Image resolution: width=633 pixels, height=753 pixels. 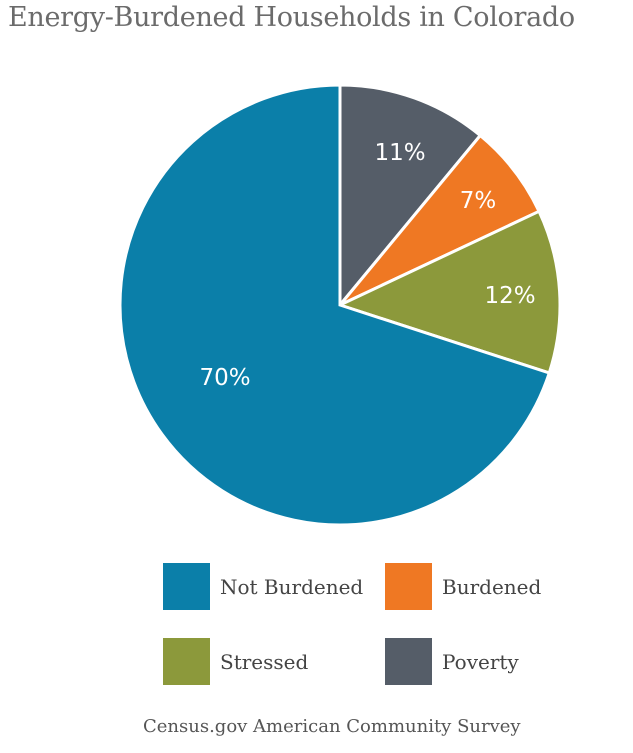 I want to click on legend-item-not-burdened: Not Burdened, so click(x=263, y=586).